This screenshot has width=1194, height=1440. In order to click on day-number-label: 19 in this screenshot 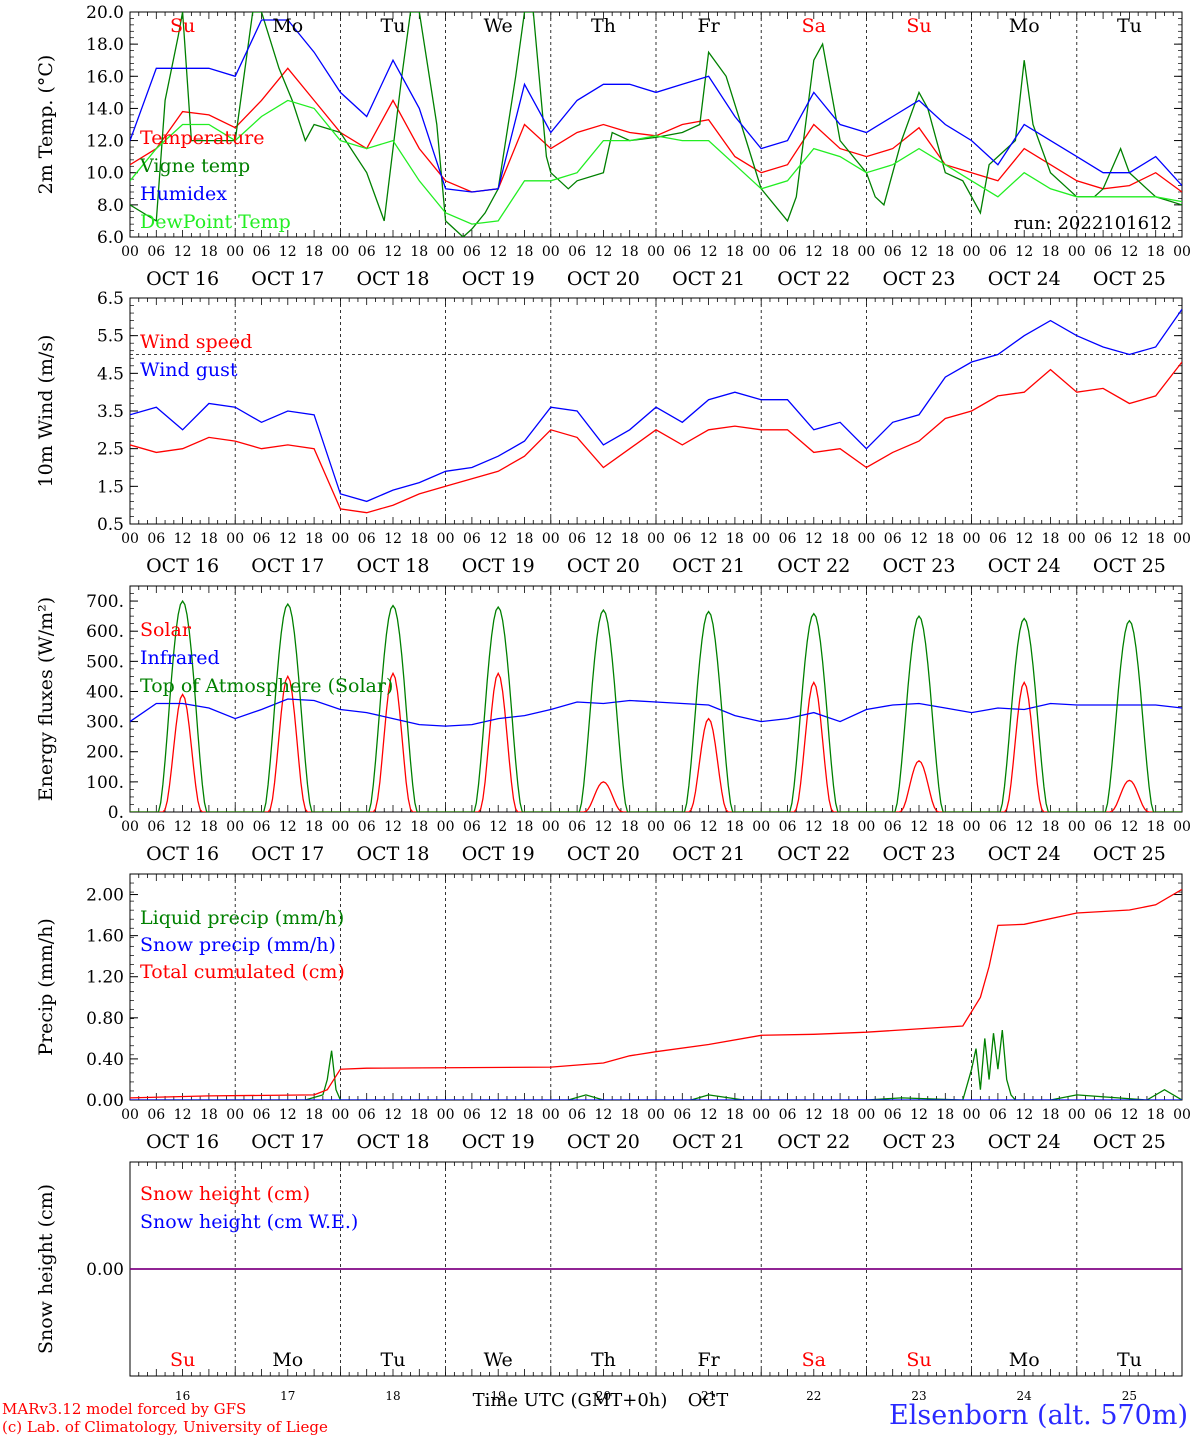, I will do `click(498, 1396)`.